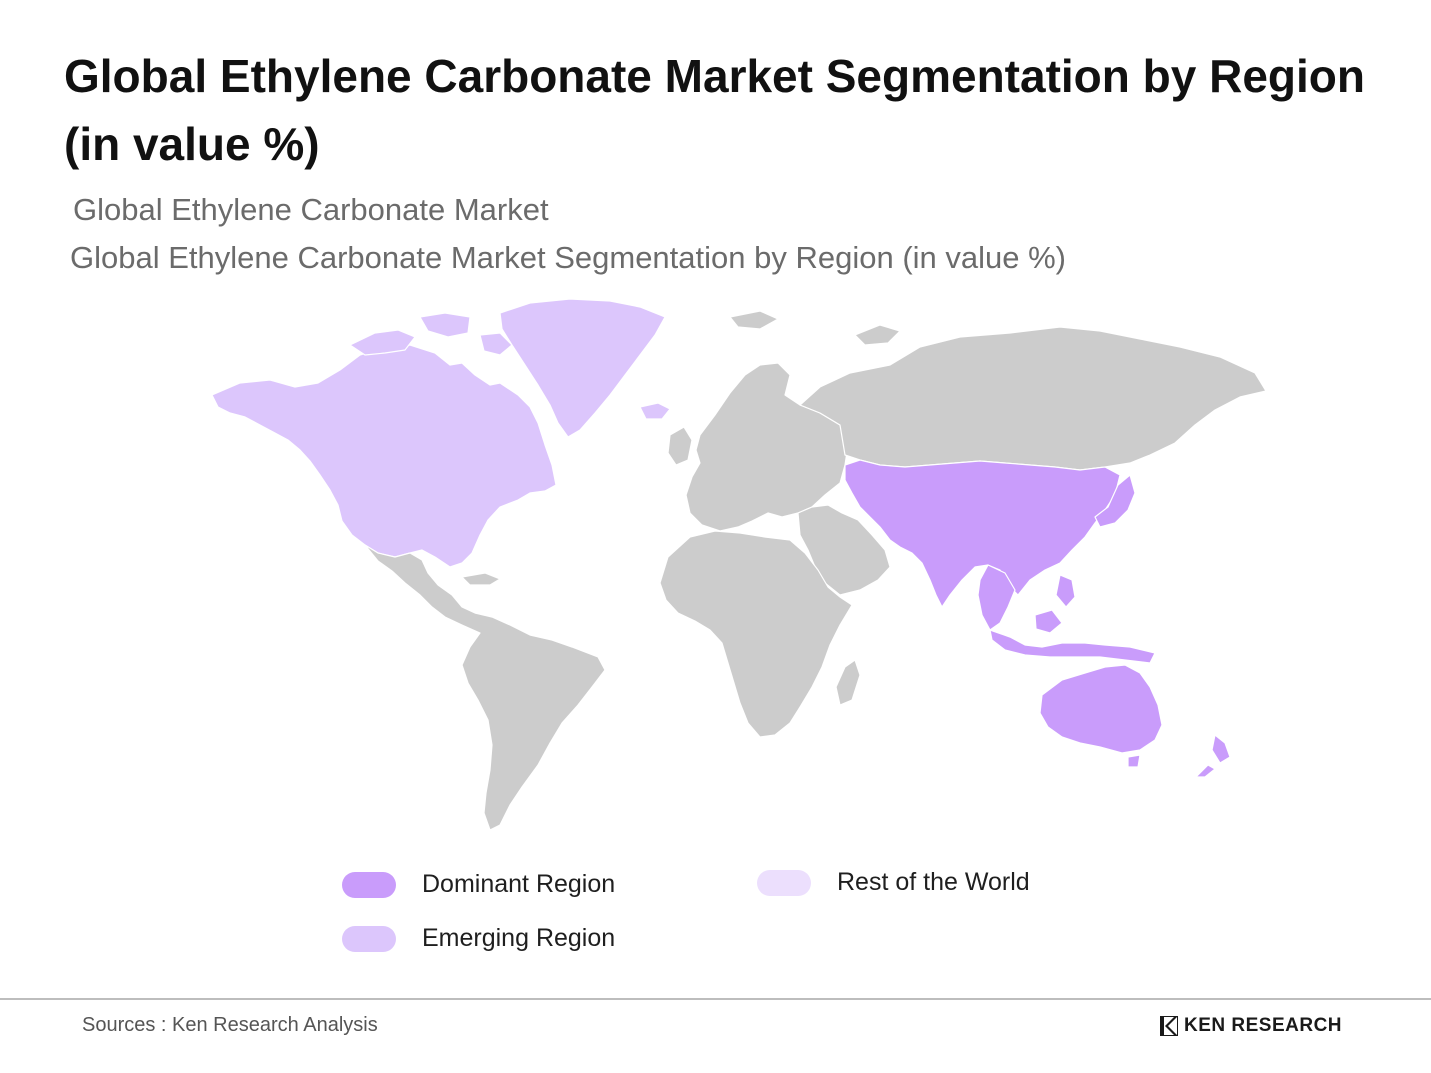 Image resolution: width=1431 pixels, height=1073 pixels. I want to click on legend-emerging-swatch, so click(369, 938).